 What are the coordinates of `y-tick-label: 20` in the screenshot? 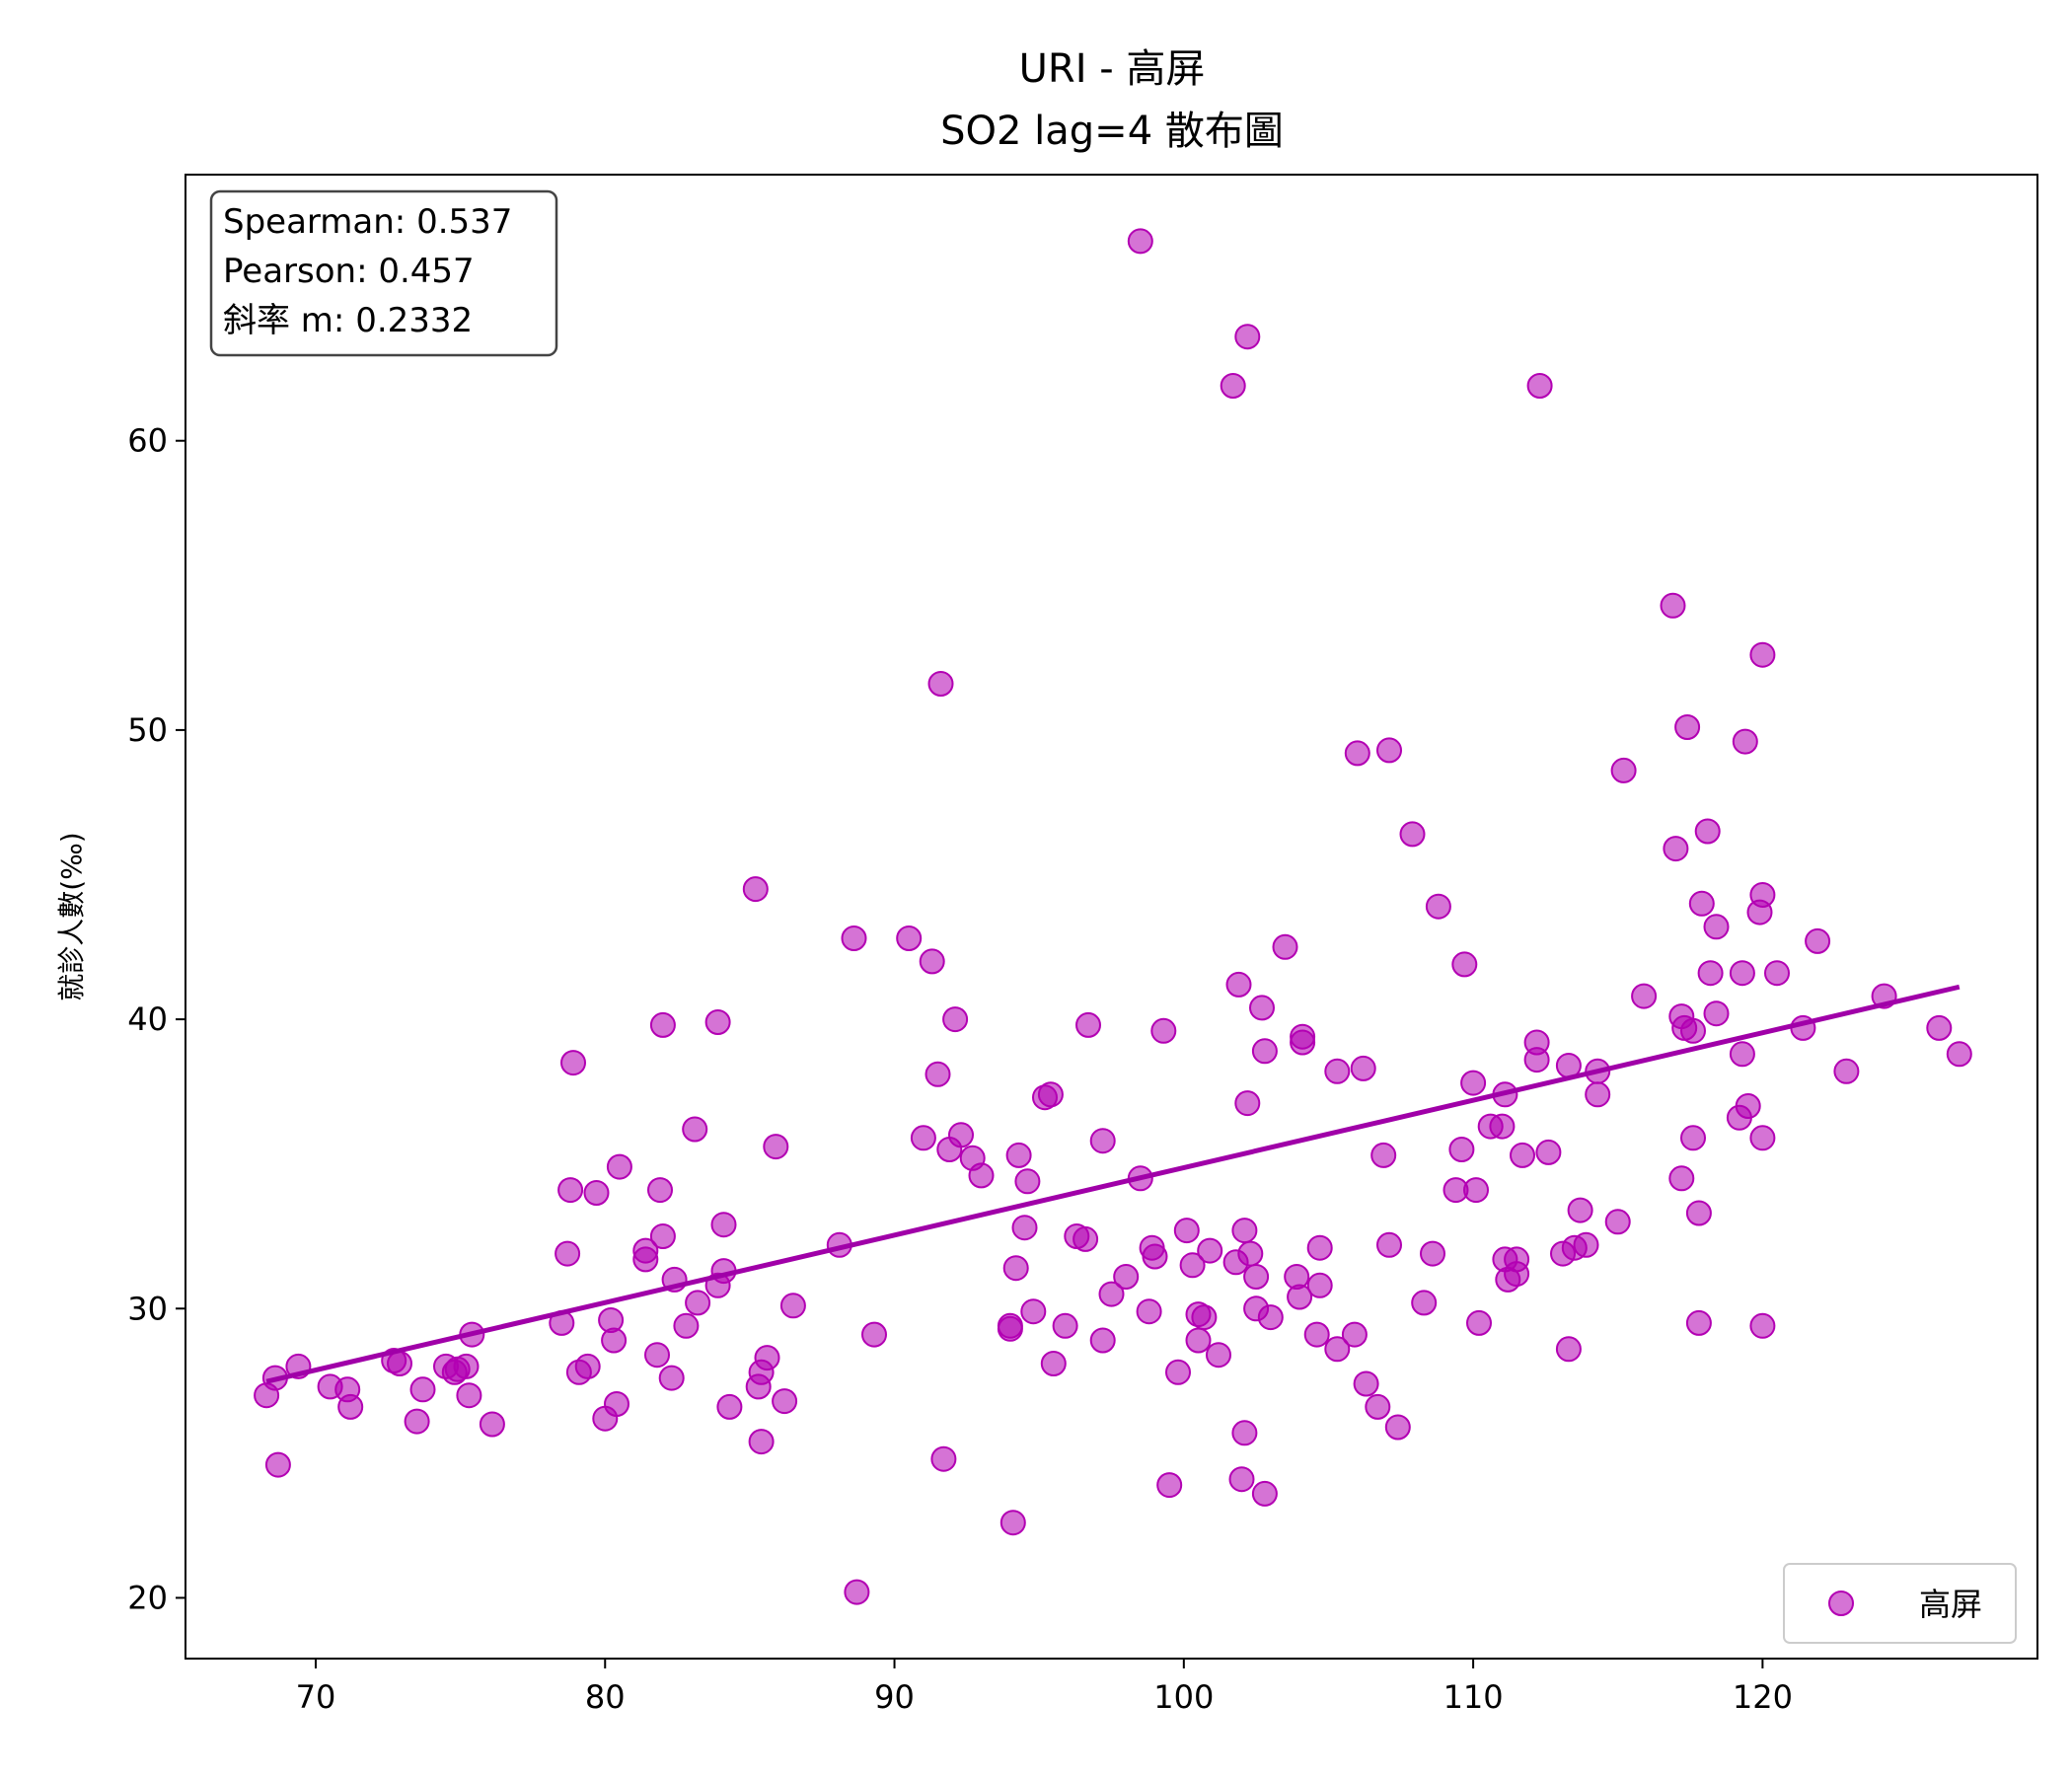 It's located at (148, 1598).